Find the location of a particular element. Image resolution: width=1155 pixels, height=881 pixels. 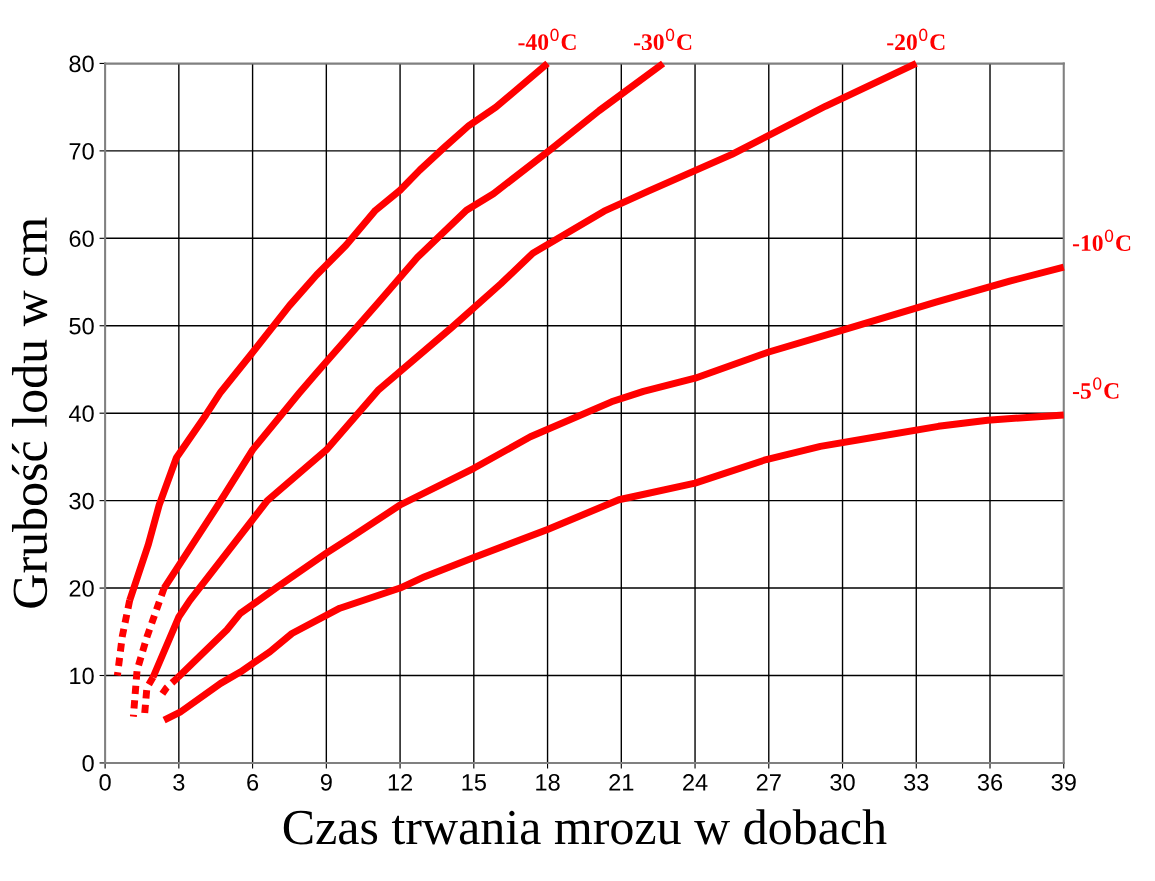

x-tick-label: 33 is located at coordinates (916, 782).